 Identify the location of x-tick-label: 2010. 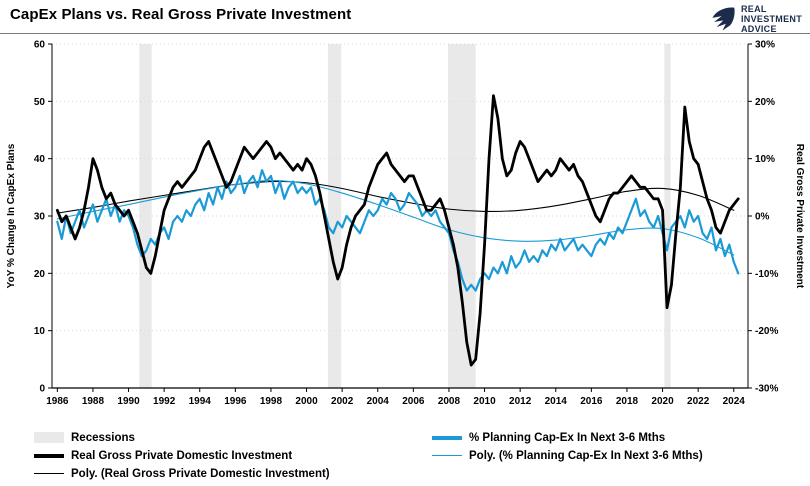
(484, 401).